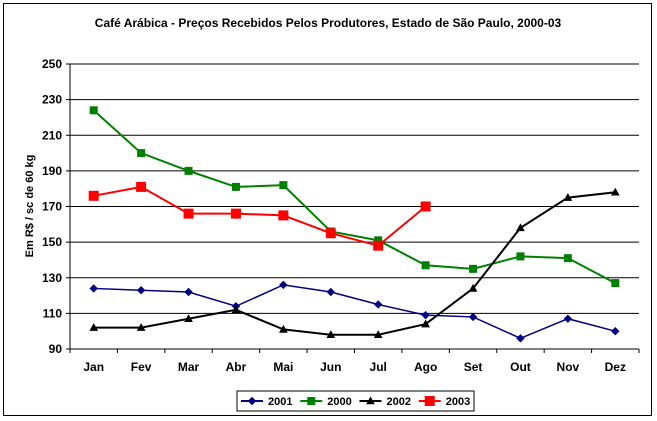 The width and height of the screenshot is (657, 421). What do you see at coordinates (354, 367) in the screenshot?
I see `x-tick-labels: Jan Fev Mar Abr Mai Jun Jul Ago Set Out Nov Dez` at bounding box center [354, 367].